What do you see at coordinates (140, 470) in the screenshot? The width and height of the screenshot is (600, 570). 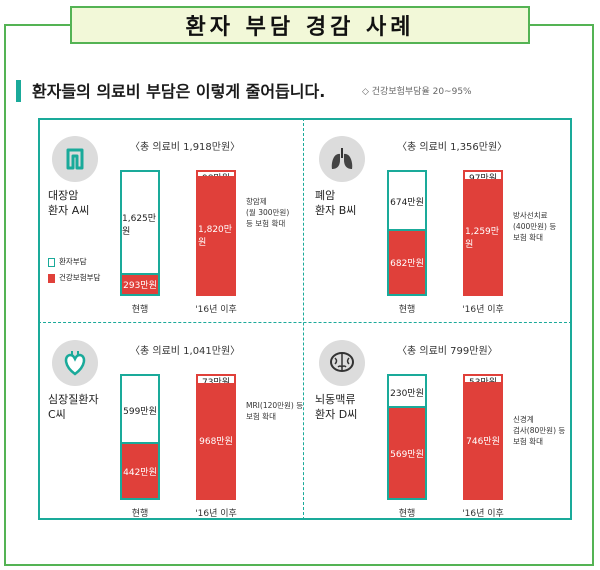 I see `bar-current-insurance: 442만원` at bounding box center [140, 470].